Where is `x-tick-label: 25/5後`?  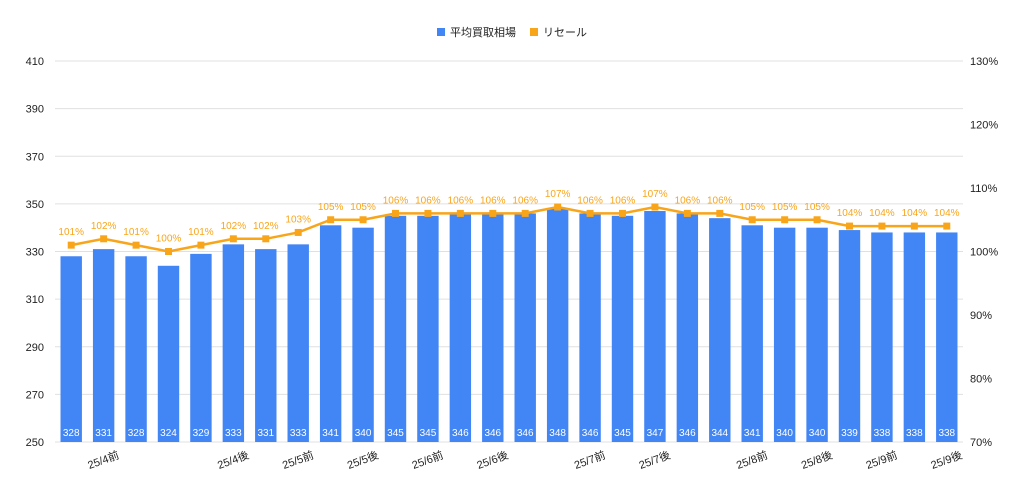
x-tick-label: 25/5後 is located at coordinates (362, 460).